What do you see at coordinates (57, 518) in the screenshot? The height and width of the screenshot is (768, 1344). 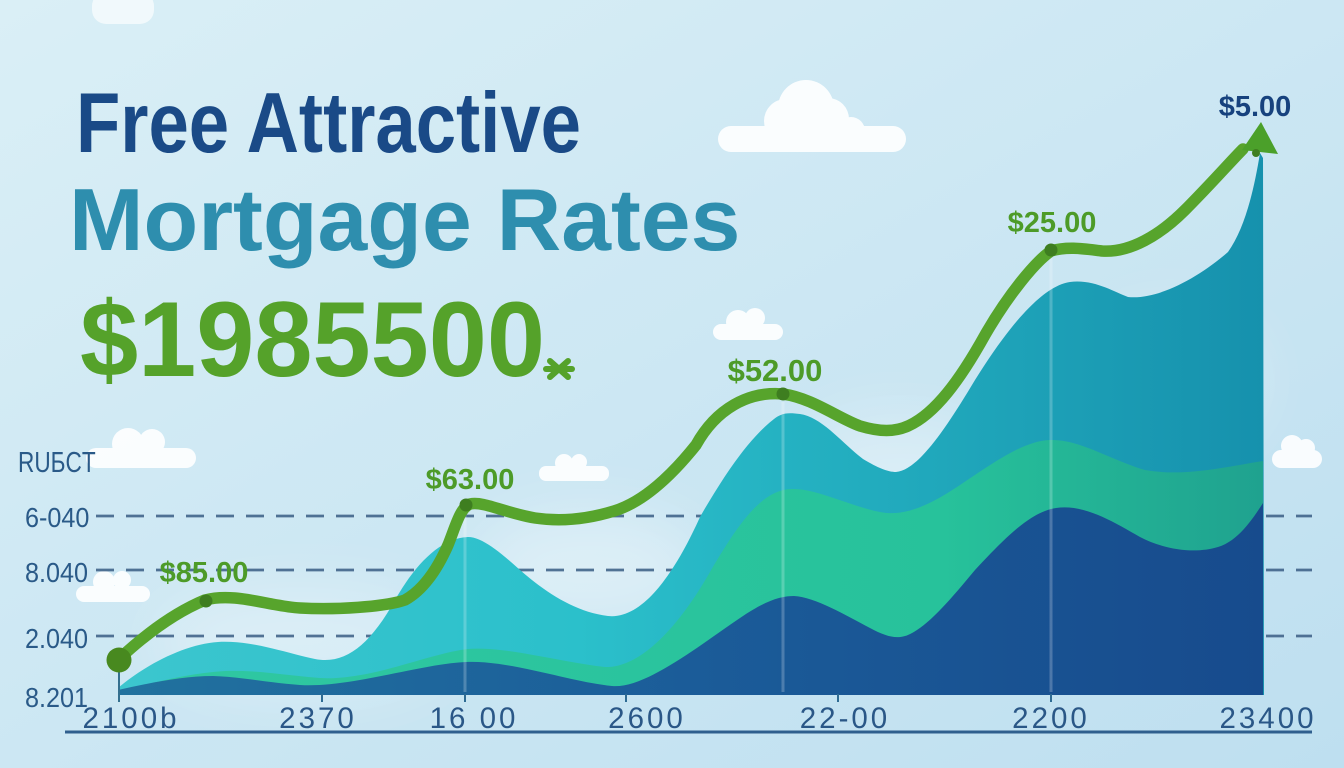 I see `svg-text: 6-040` at bounding box center [57, 518].